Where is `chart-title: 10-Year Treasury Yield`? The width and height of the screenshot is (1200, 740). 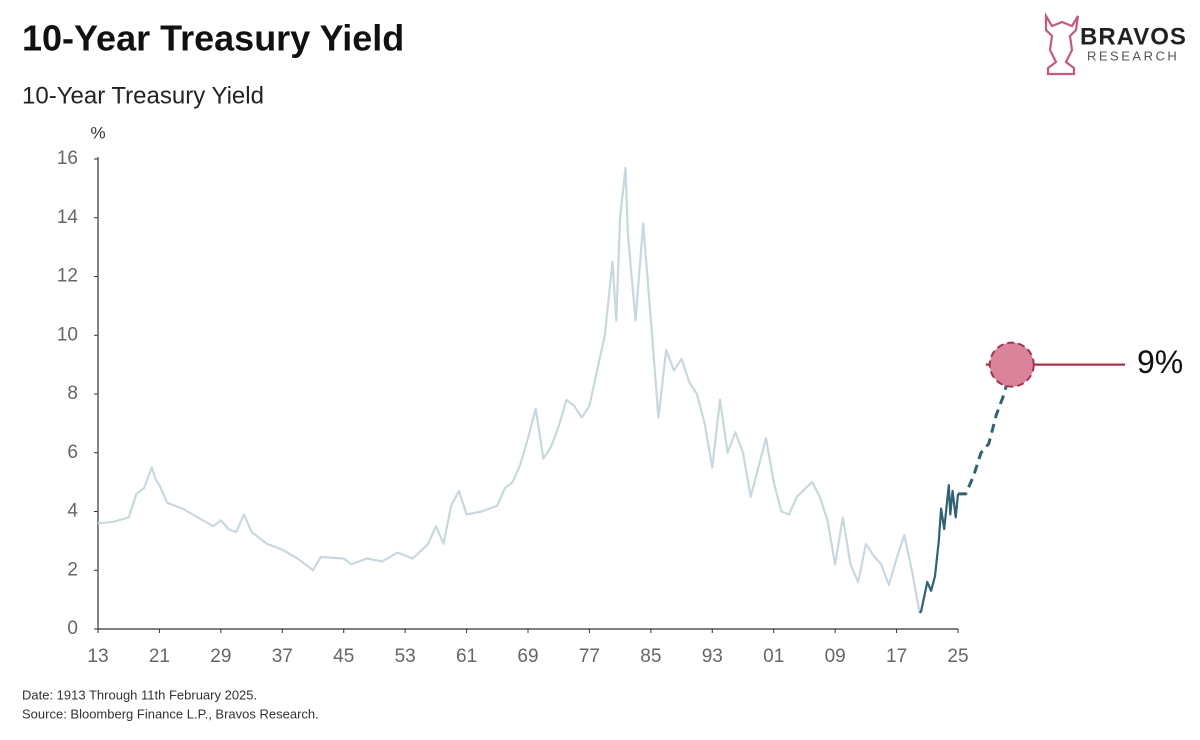
chart-title: 10-Year Treasury Yield is located at coordinates (213, 38).